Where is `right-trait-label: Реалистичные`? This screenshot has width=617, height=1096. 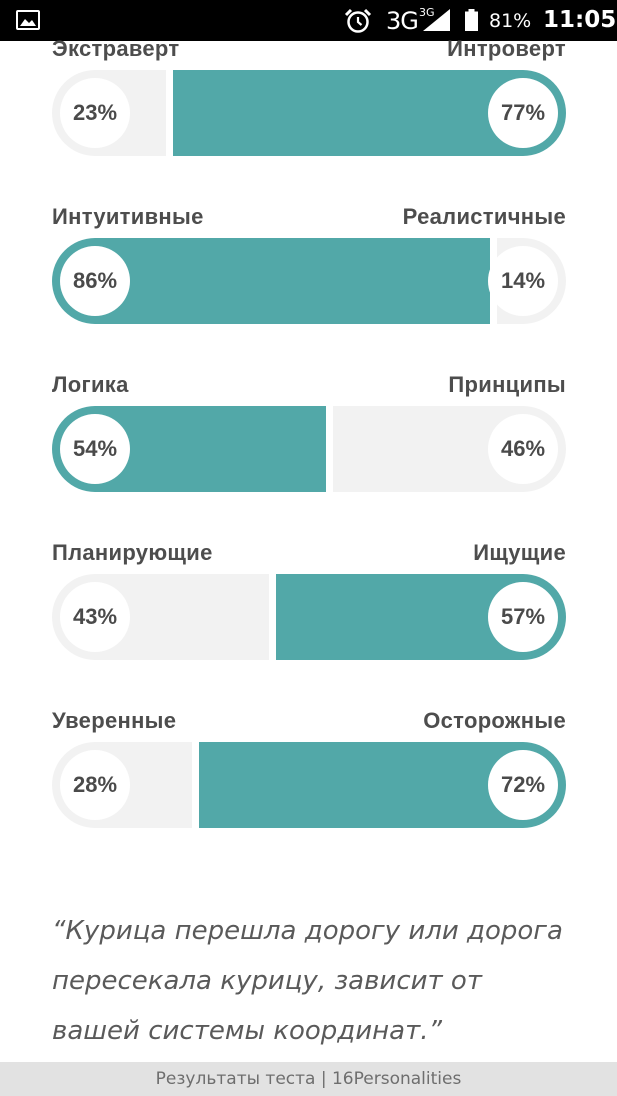 right-trait-label: Реалистичные is located at coordinates (484, 216).